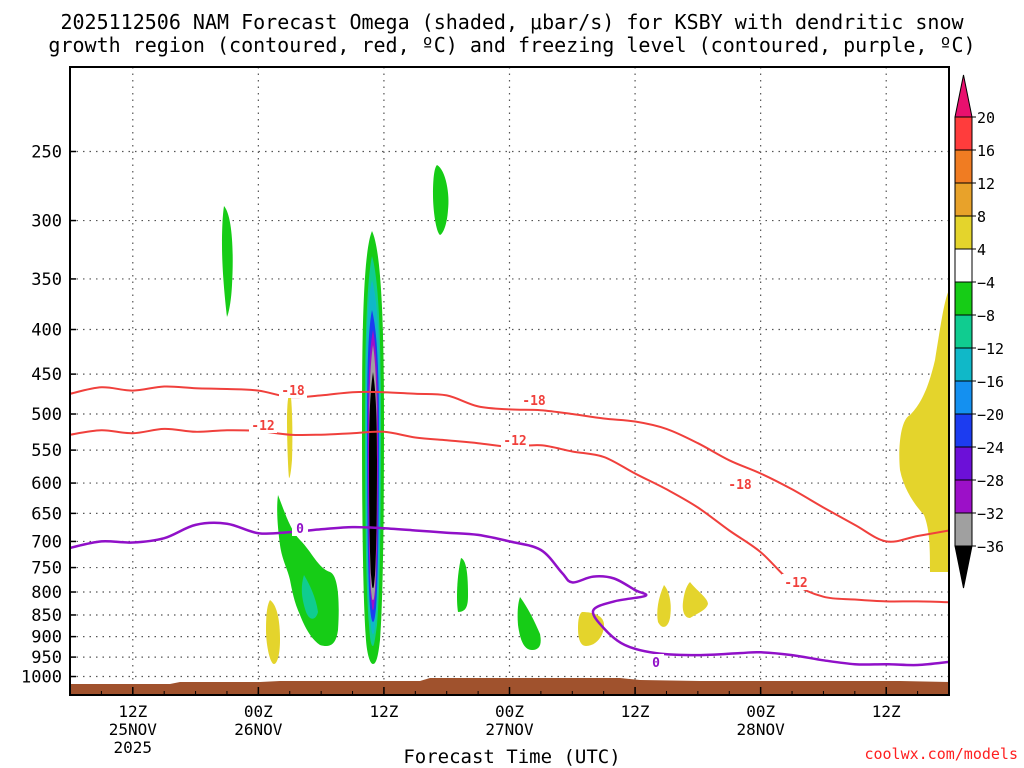 This screenshot has height=768, width=1024. What do you see at coordinates (133, 729) in the screenshot?
I see `x-tick-date-0: 25NOV` at bounding box center [133, 729].